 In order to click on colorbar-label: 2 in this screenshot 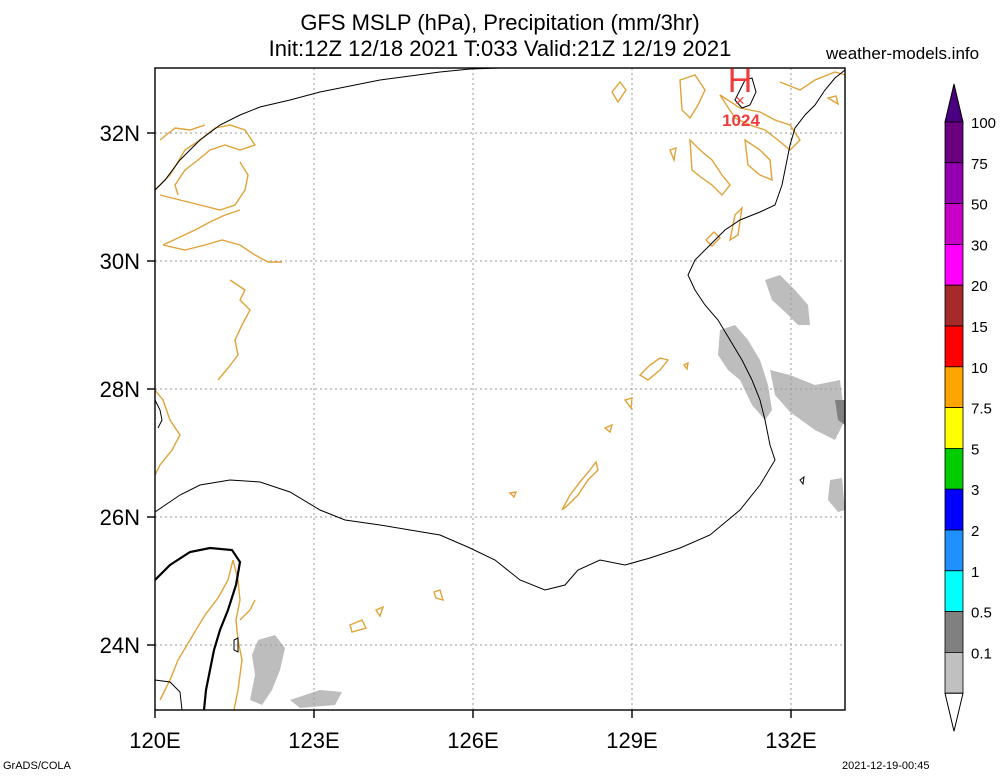, I will do `click(975, 531)`.